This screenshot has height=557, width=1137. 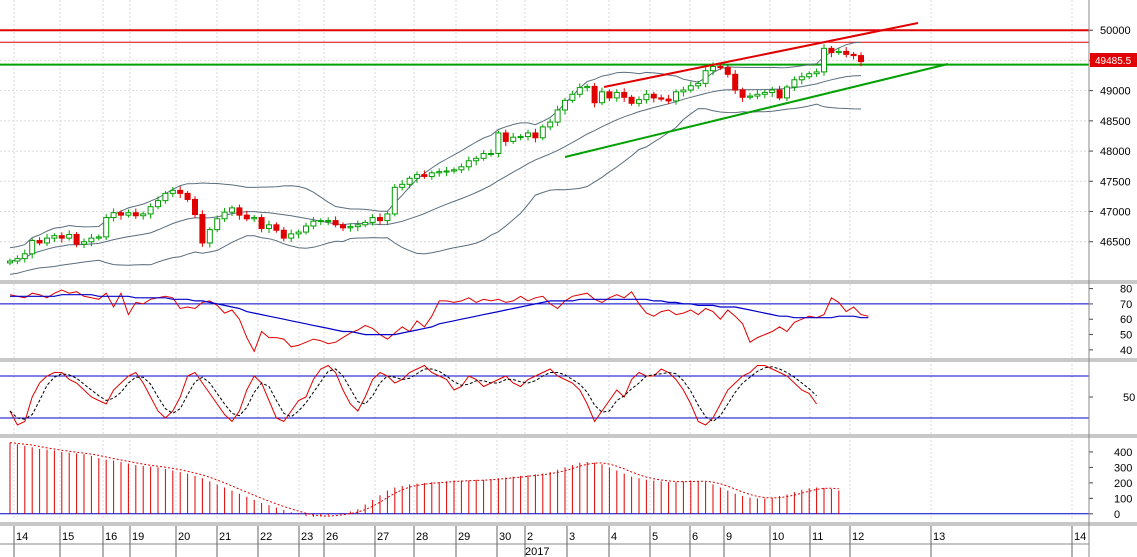 What do you see at coordinates (439, 315) in the screenshot?
I see `osc1-average-line` at bounding box center [439, 315].